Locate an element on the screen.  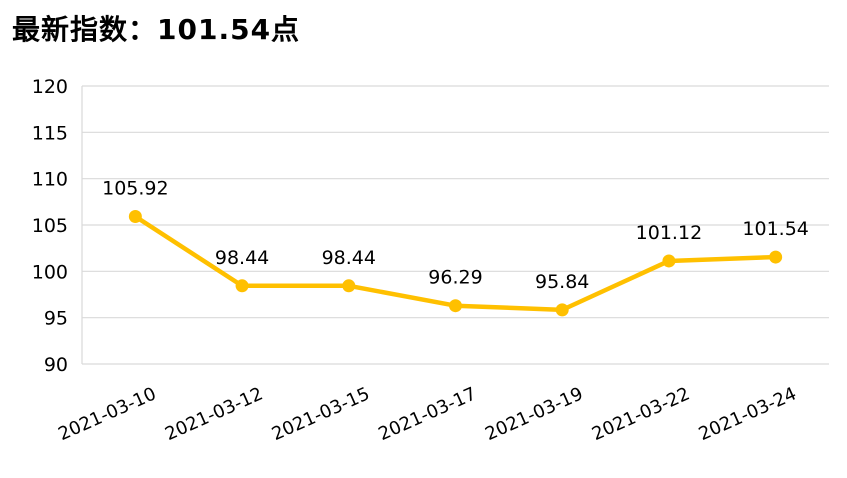
data-label: 96.29 is located at coordinates (455, 278).